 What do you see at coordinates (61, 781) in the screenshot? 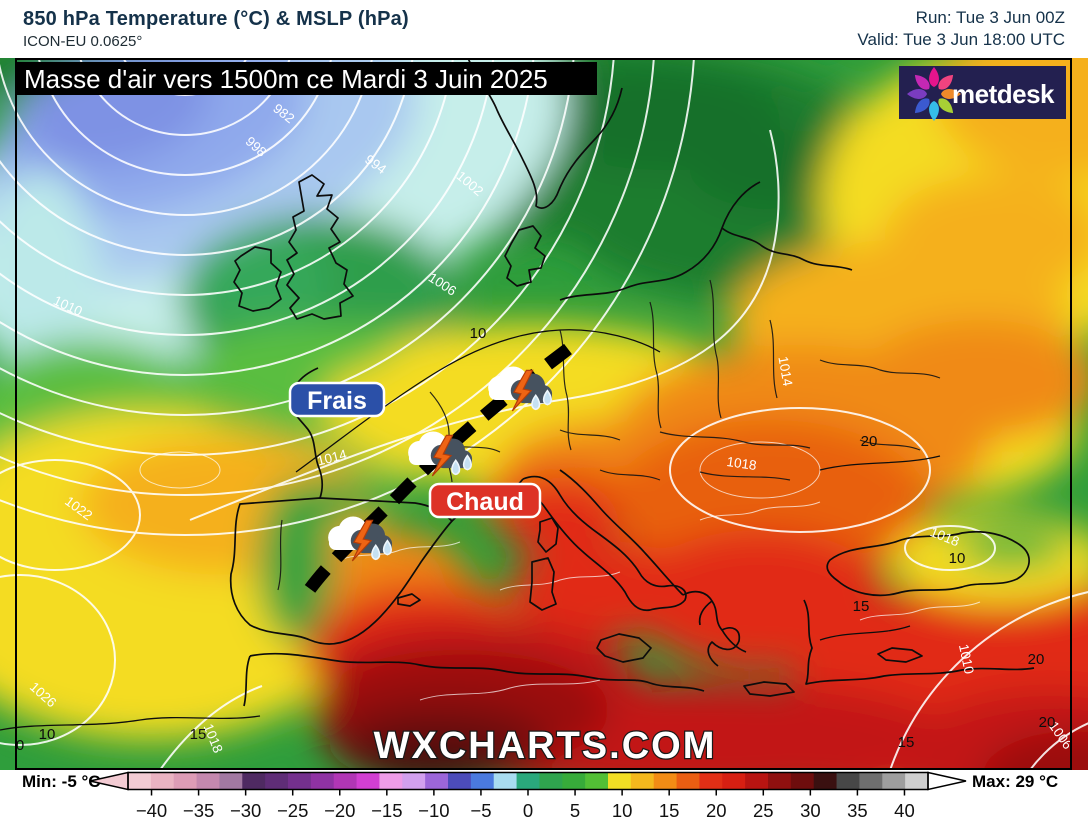
I see `colorbar-min-label: Min: -5 °C` at bounding box center [61, 781].